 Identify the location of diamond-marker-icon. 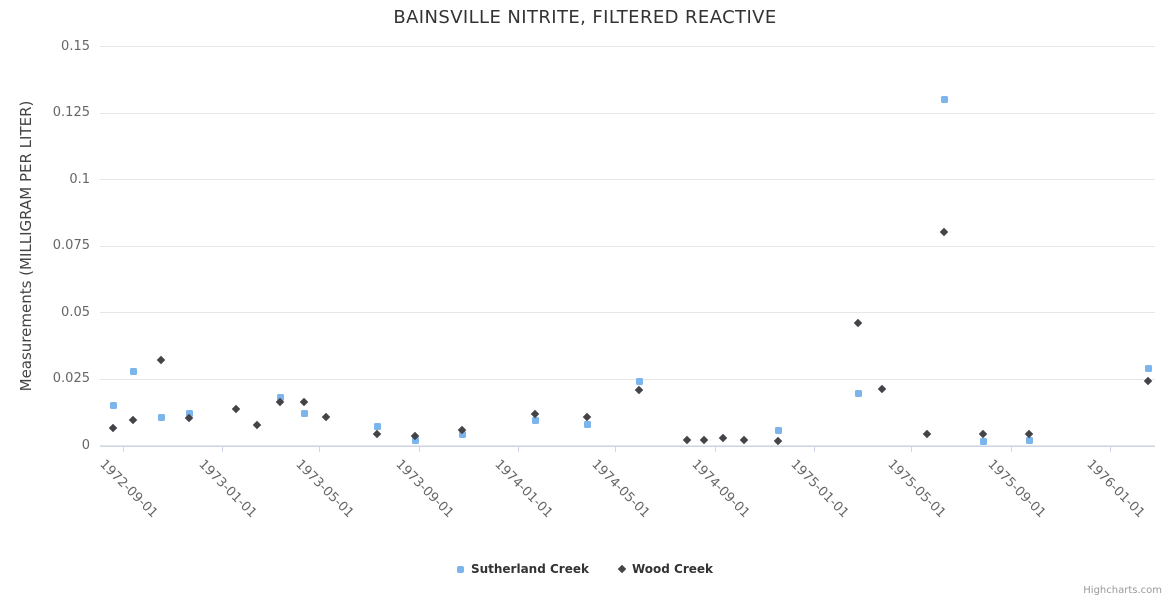
(622, 569).